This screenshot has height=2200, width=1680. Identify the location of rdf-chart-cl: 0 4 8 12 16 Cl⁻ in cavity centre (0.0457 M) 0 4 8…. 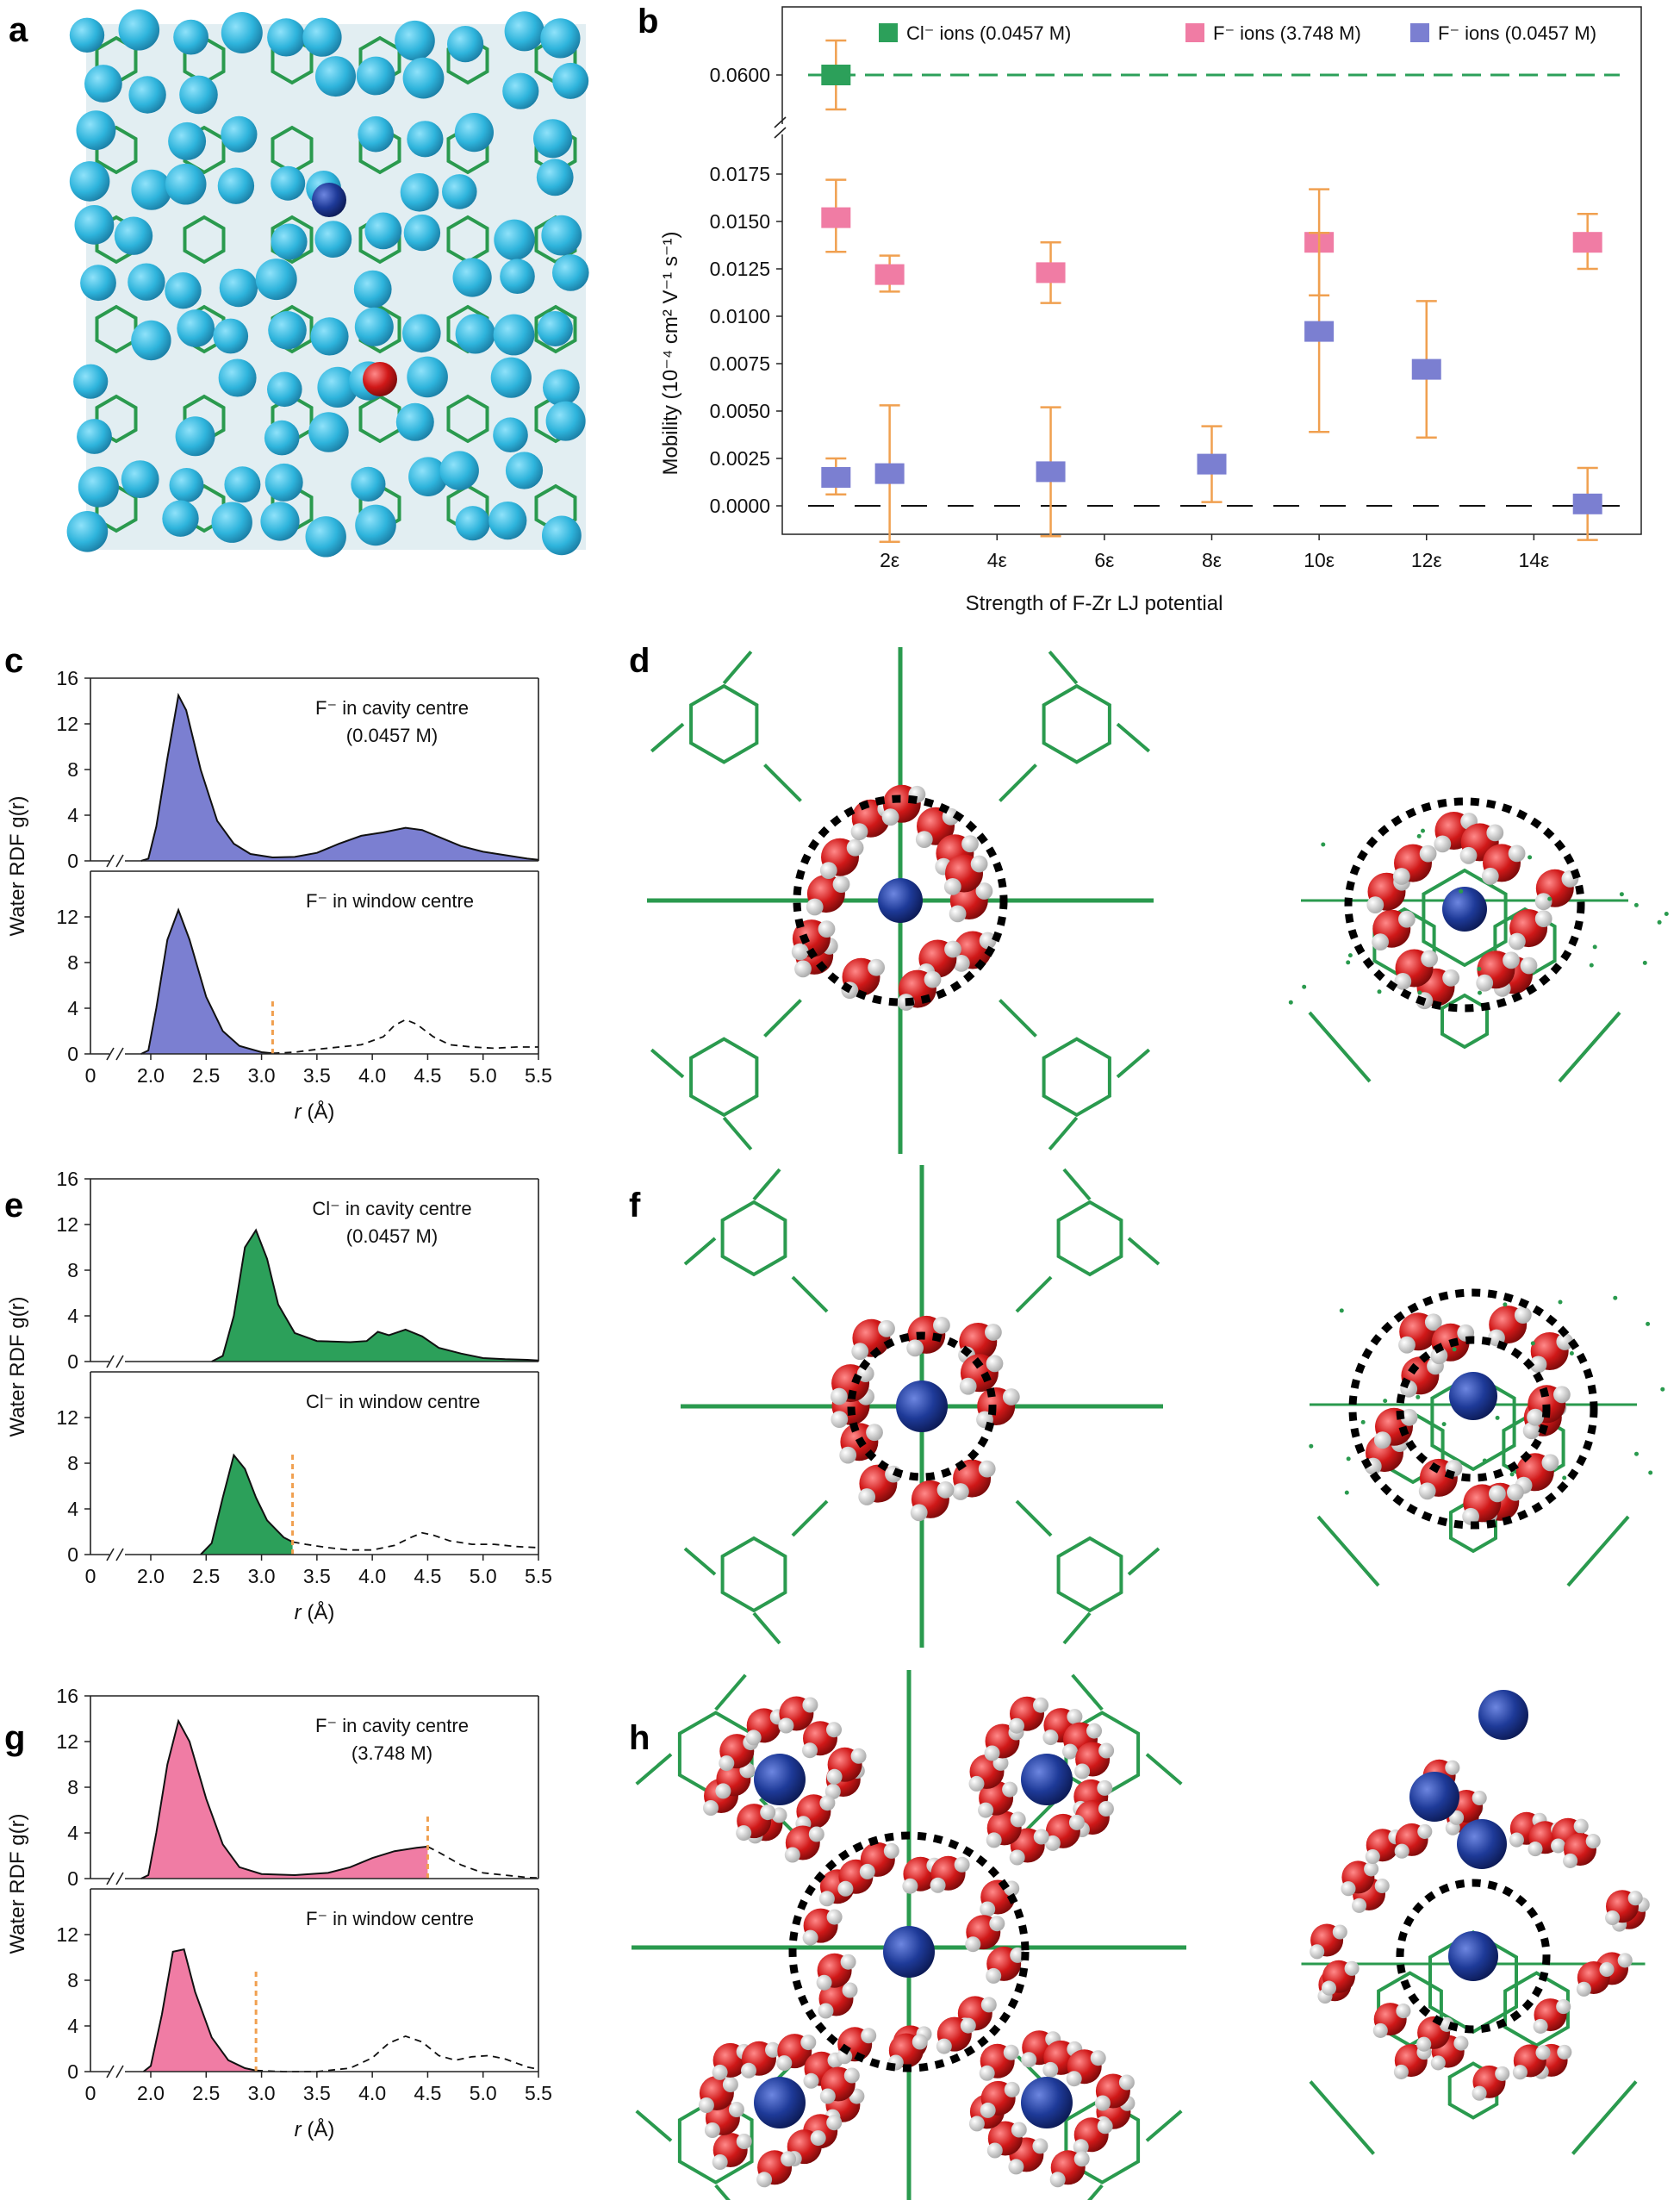
(279, 1396).